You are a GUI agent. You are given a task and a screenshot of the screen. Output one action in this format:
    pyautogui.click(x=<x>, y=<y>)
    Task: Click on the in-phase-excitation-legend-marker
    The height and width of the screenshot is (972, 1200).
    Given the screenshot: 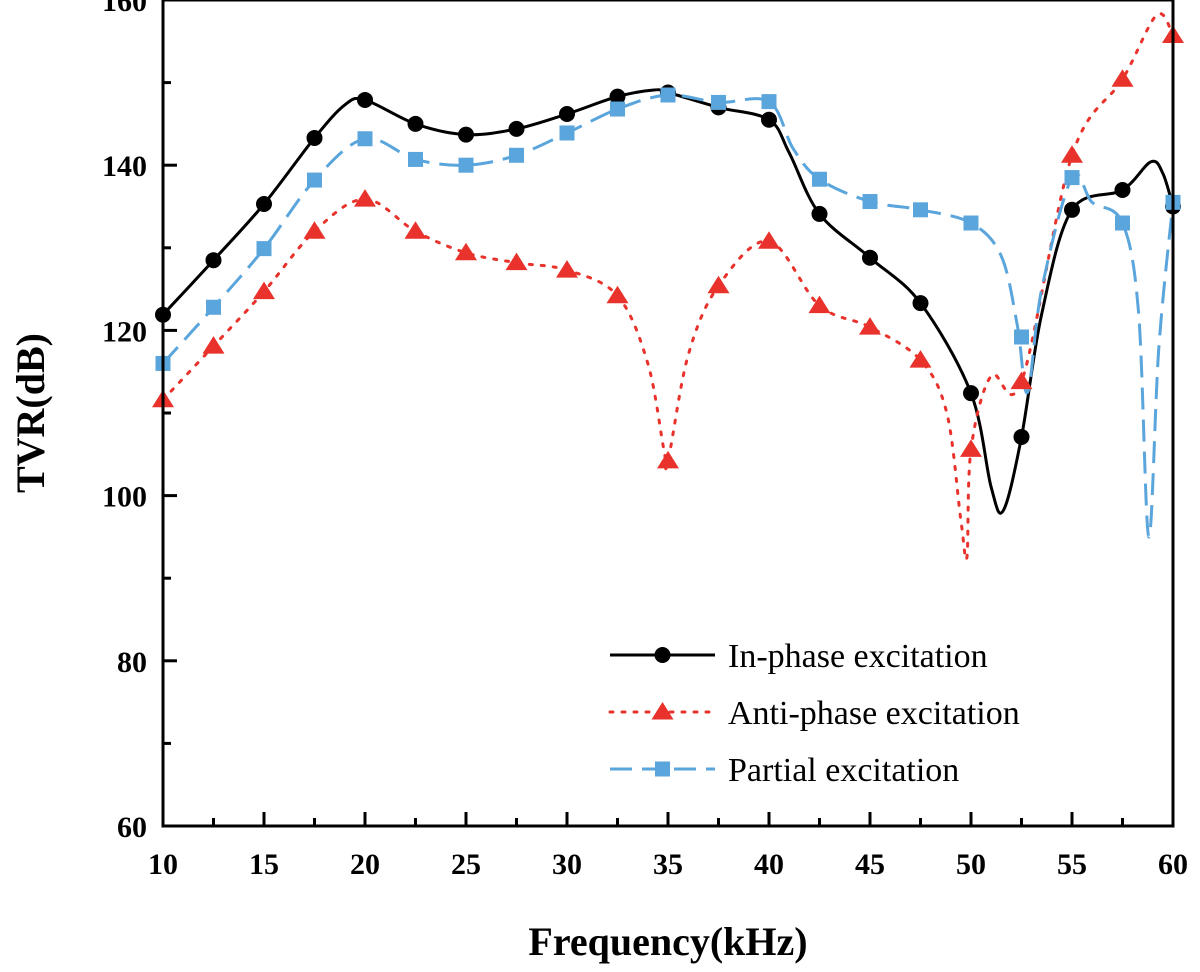 What is the action you would take?
    pyautogui.click(x=662, y=655)
    